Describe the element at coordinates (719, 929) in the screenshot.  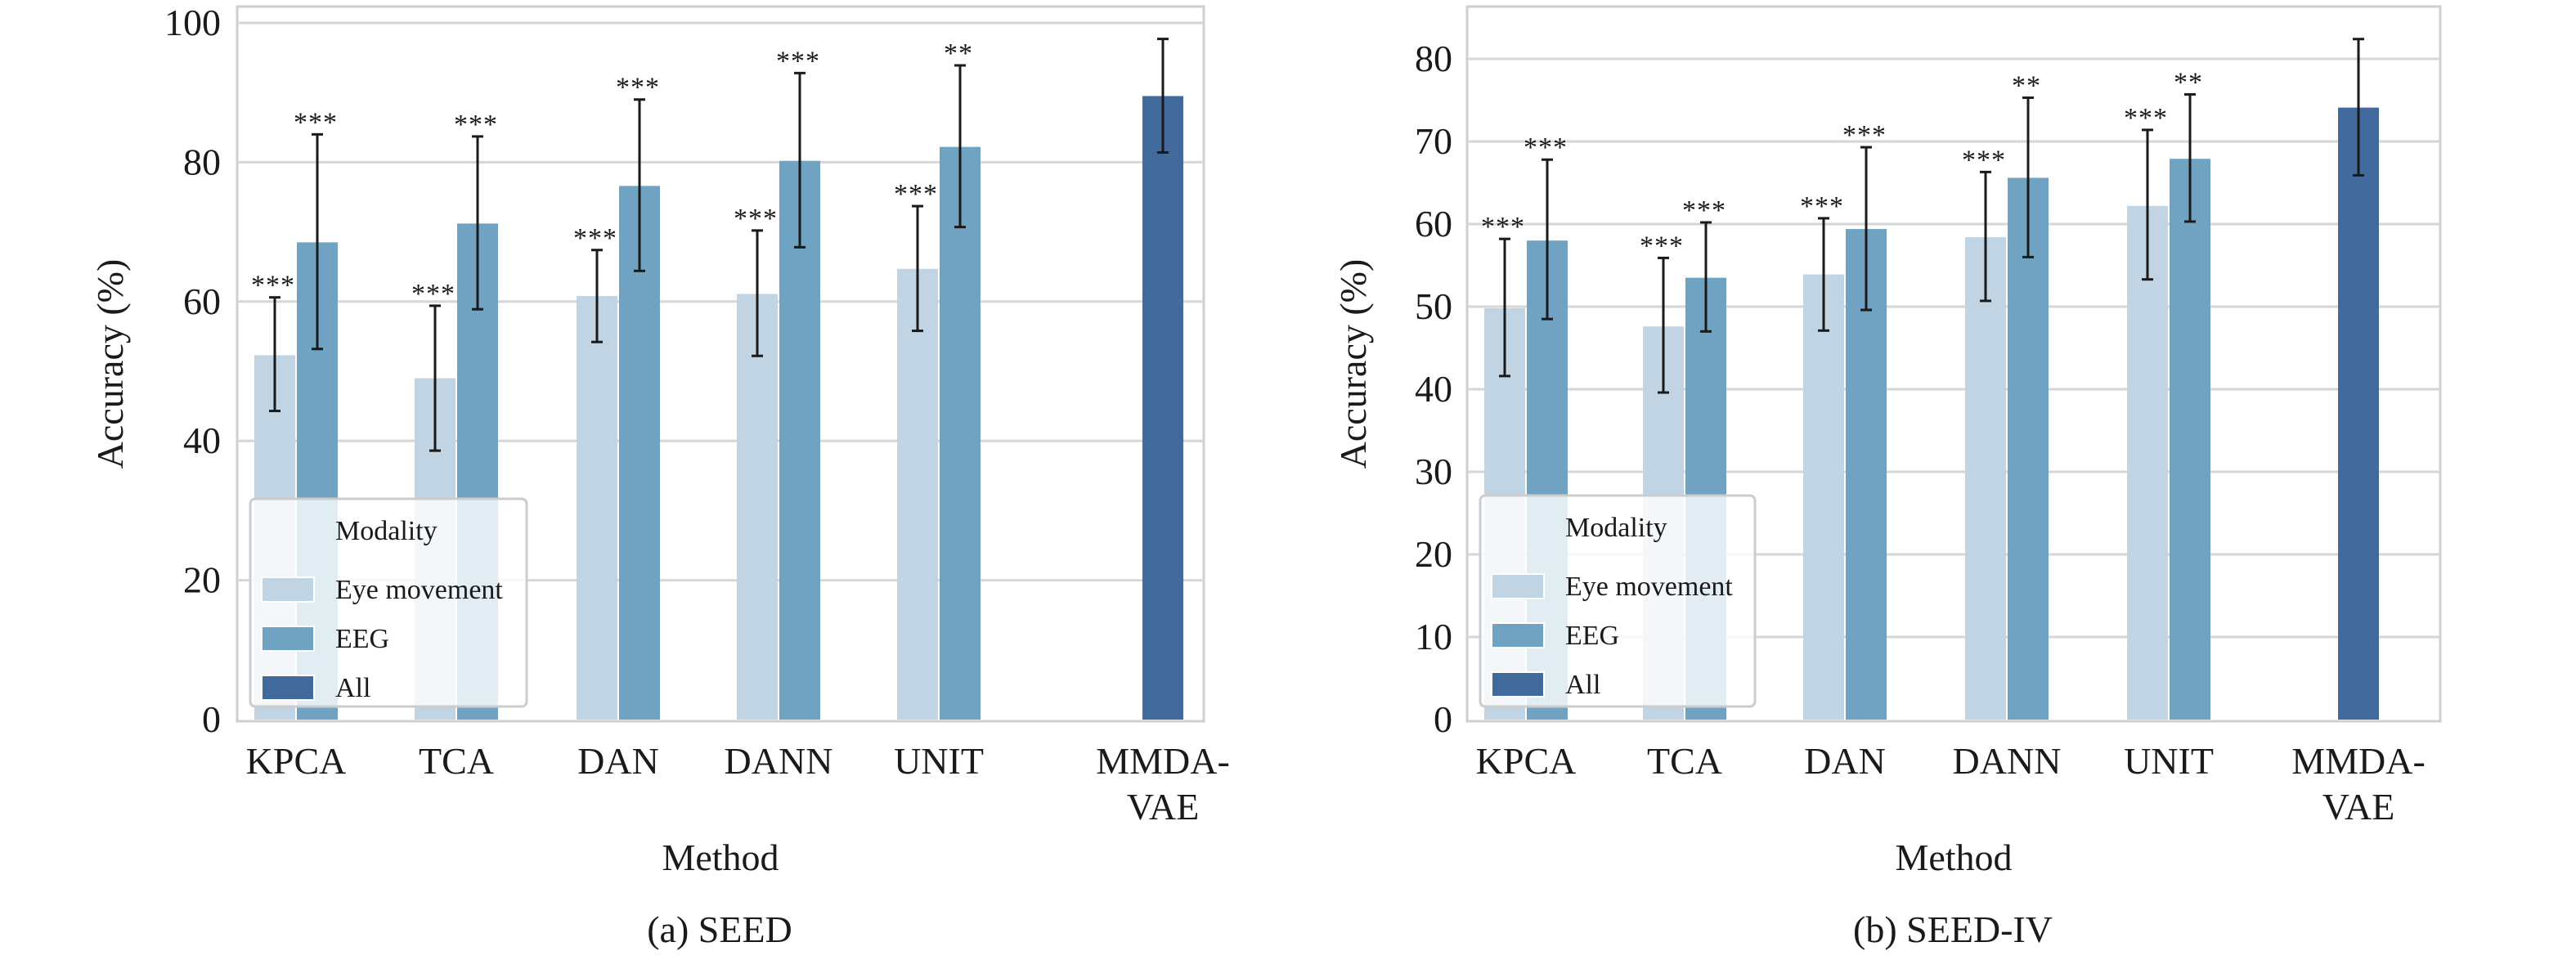
I see `figure-caption: (a) SEED` at that location.